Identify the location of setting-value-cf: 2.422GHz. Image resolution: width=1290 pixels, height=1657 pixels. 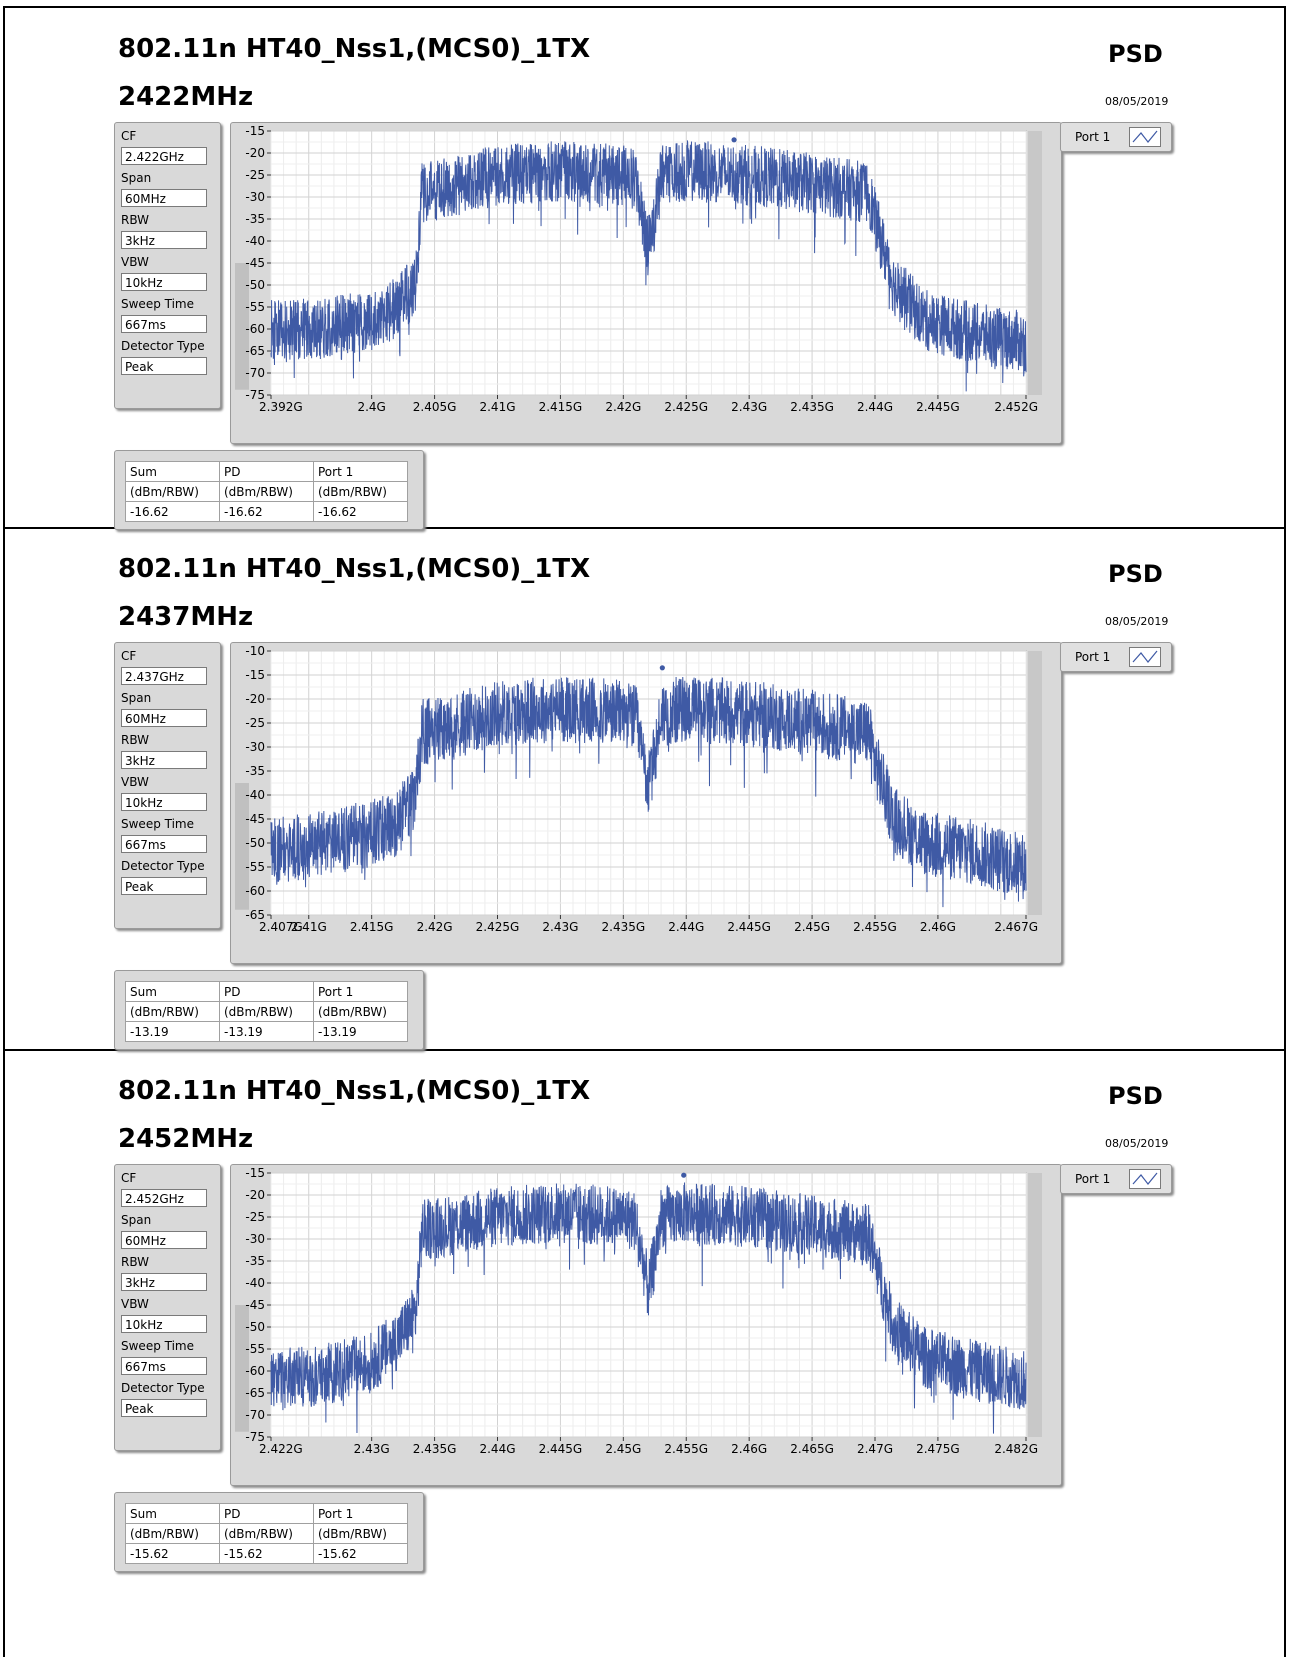
(164, 156).